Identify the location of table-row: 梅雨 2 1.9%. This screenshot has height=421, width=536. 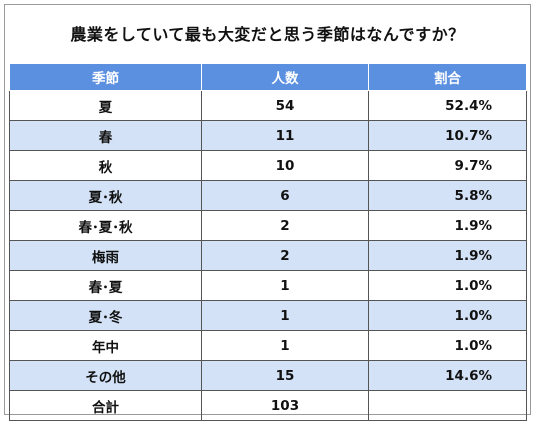
(268, 255).